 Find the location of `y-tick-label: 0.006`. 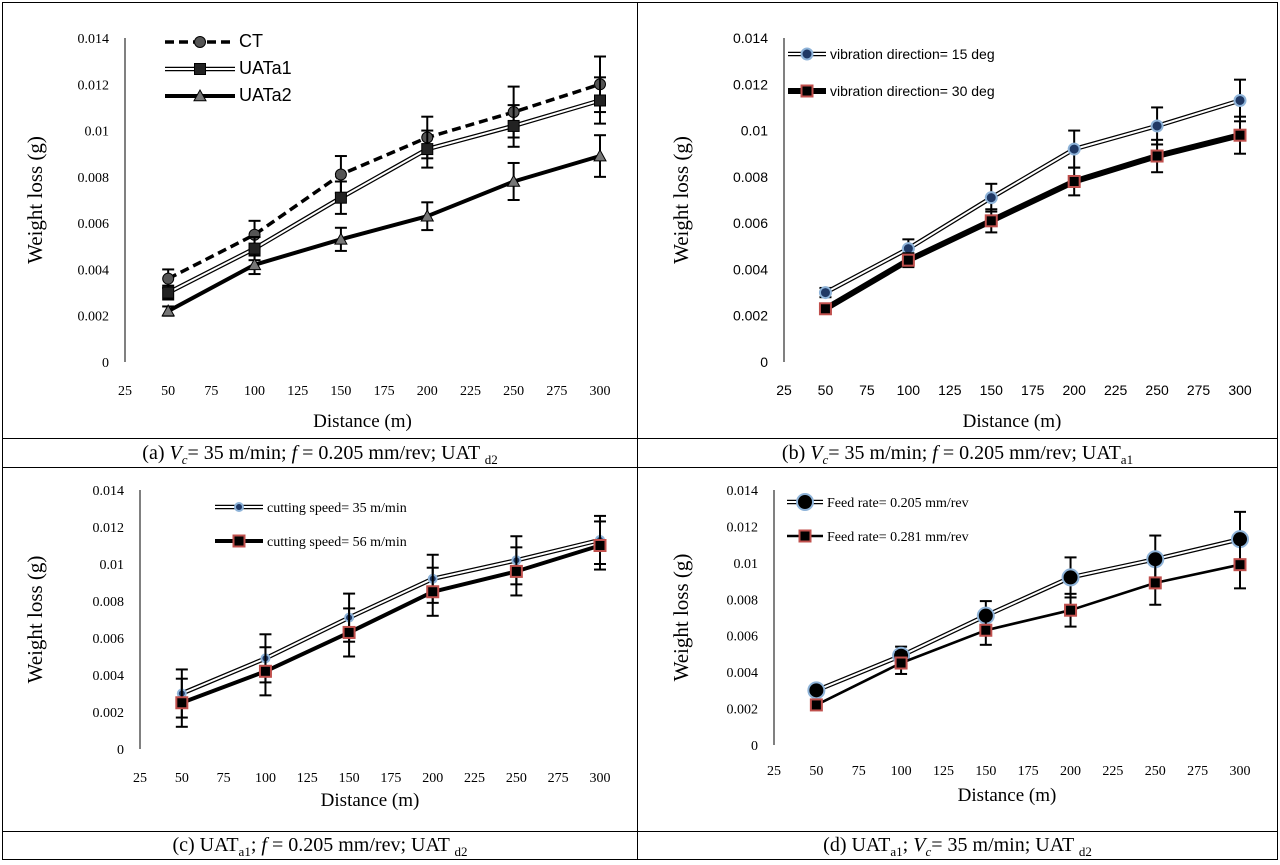

y-tick-label: 0.006 is located at coordinates (109, 639).